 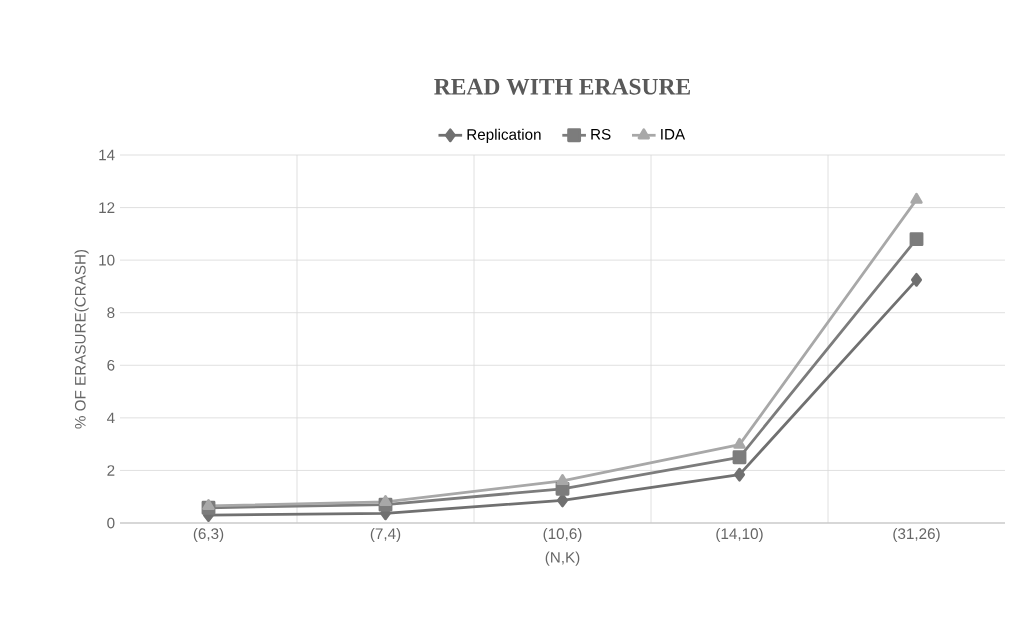 What do you see at coordinates (916, 535) in the screenshot?
I see `x-tick-label: (31,26)` at bounding box center [916, 535].